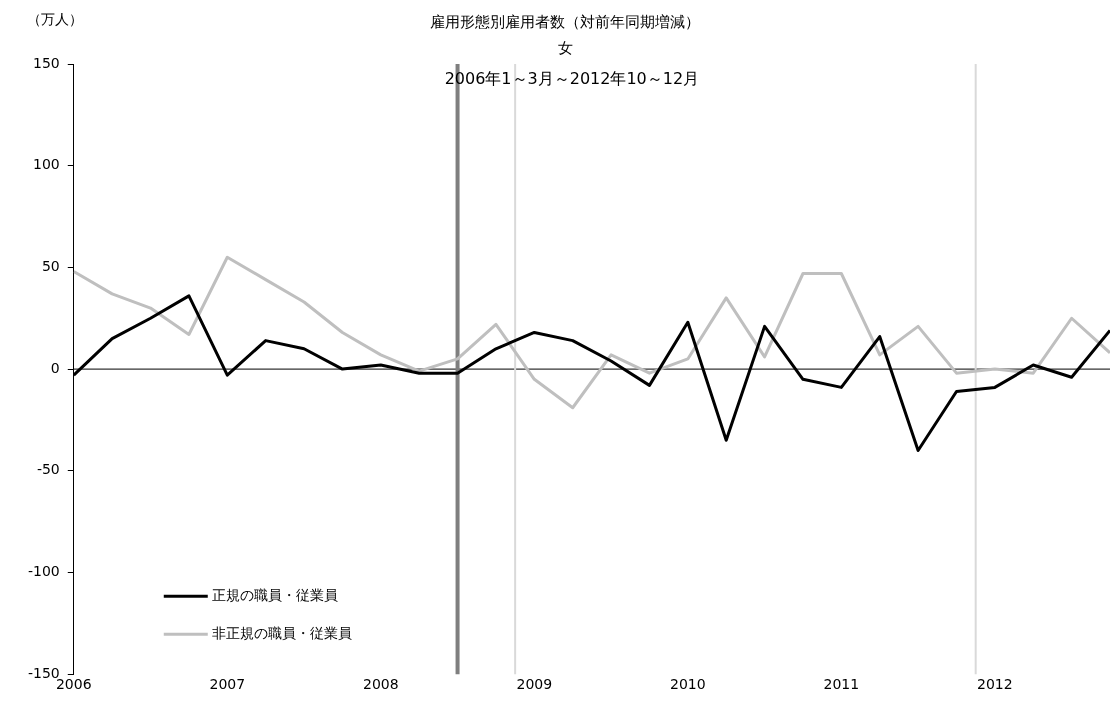 Image resolution: width=1110 pixels, height=705 pixels. Describe the element at coordinates (227, 684) in the screenshot. I see `x-tick-label: 2007` at that location.